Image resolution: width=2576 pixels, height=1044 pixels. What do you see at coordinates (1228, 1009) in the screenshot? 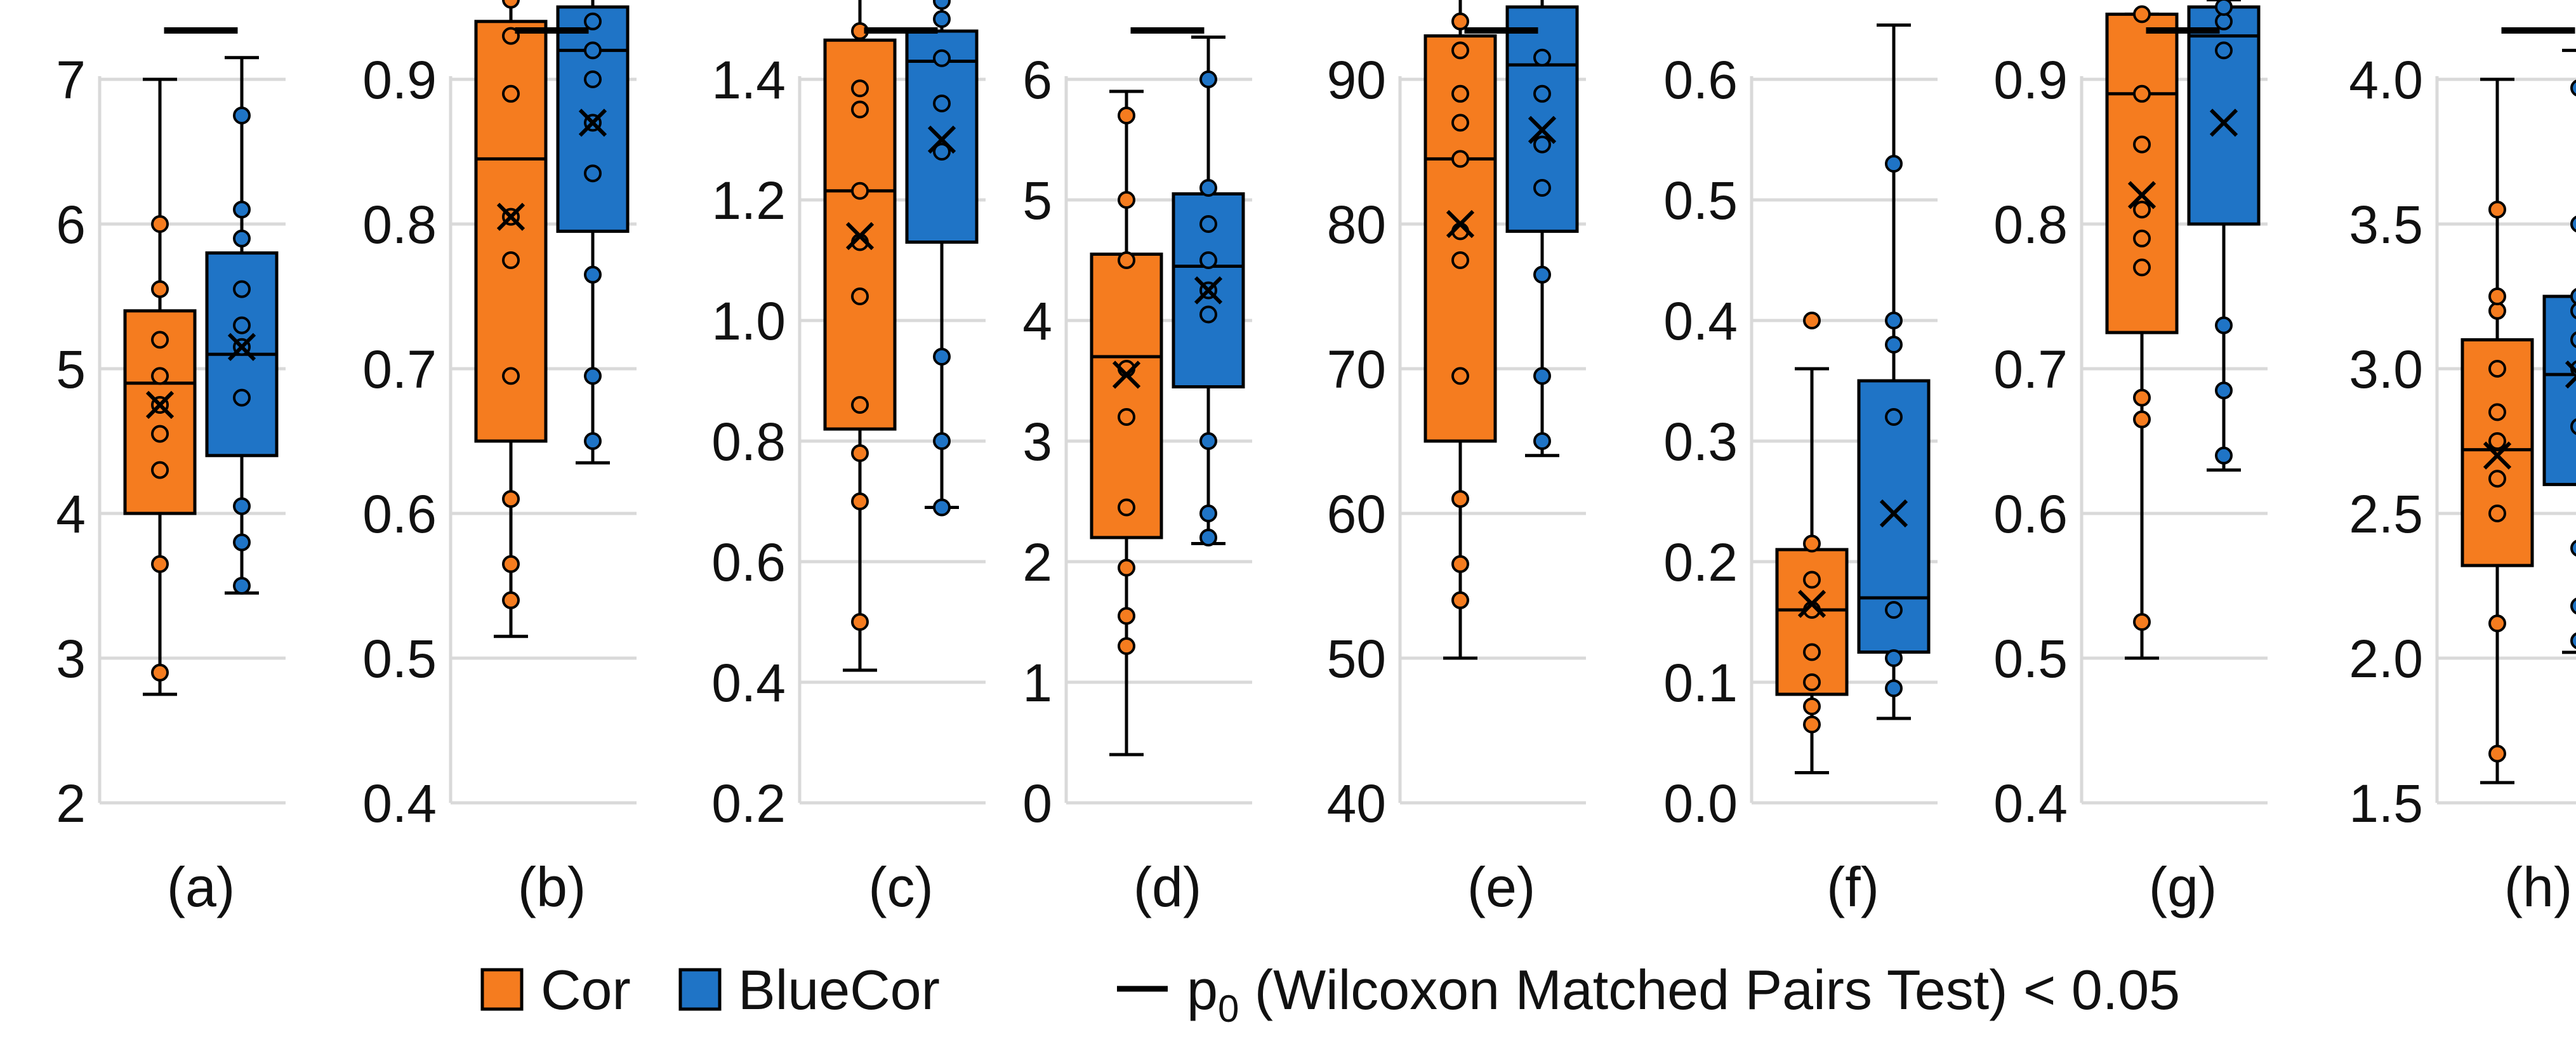
I see `legend-p-subscript: 0` at bounding box center [1228, 1009].